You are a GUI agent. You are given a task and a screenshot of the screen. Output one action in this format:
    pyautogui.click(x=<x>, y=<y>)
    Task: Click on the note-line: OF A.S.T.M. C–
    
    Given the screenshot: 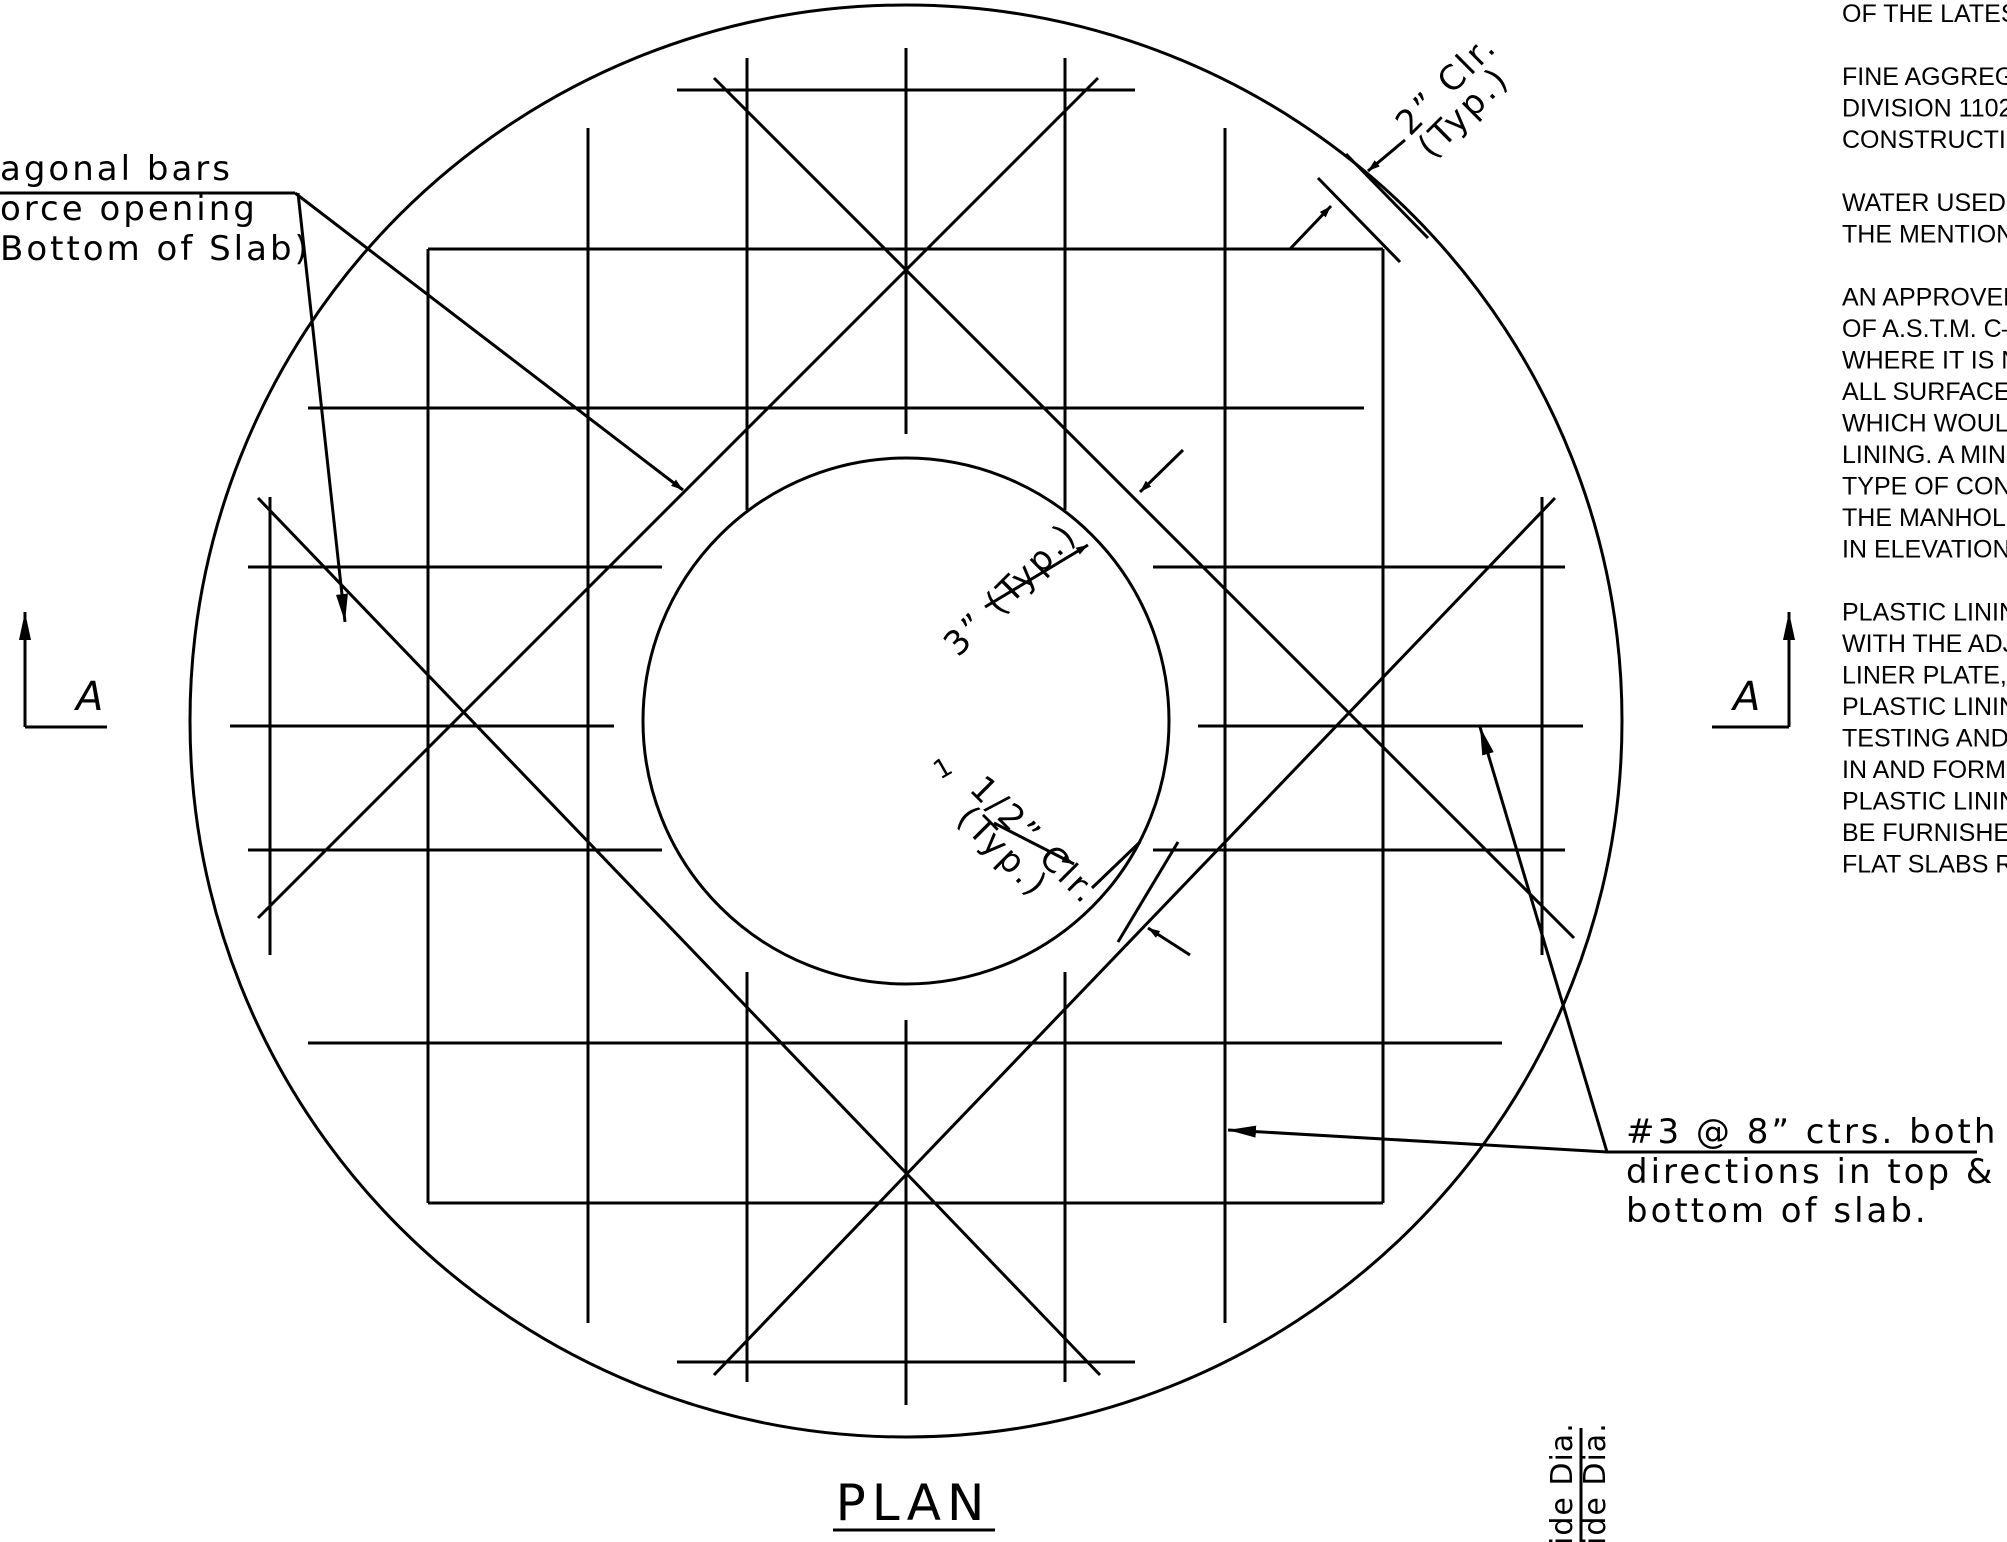 What is the action you would take?
    pyautogui.click(x=1924, y=329)
    